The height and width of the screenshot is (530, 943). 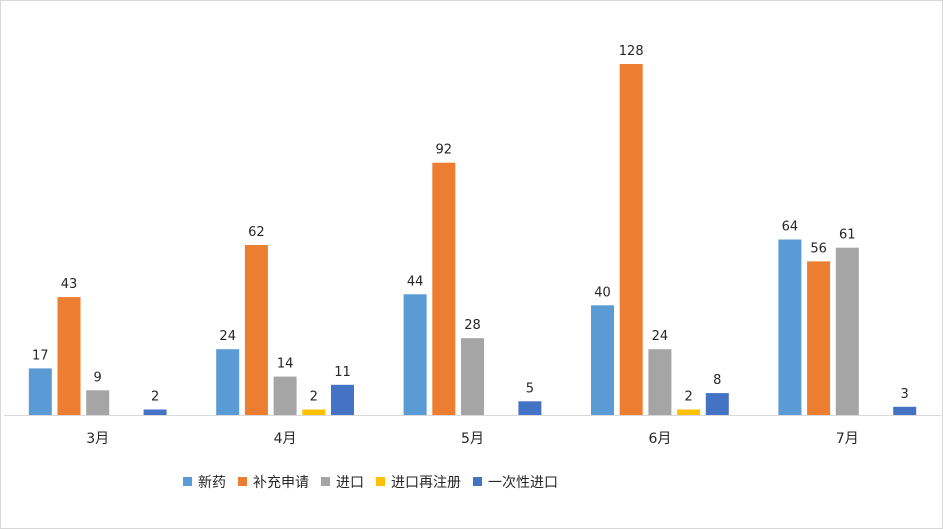 What do you see at coordinates (790, 227) in the screenshot?
I see `data-label: 64` at bounding box center [790, 227].